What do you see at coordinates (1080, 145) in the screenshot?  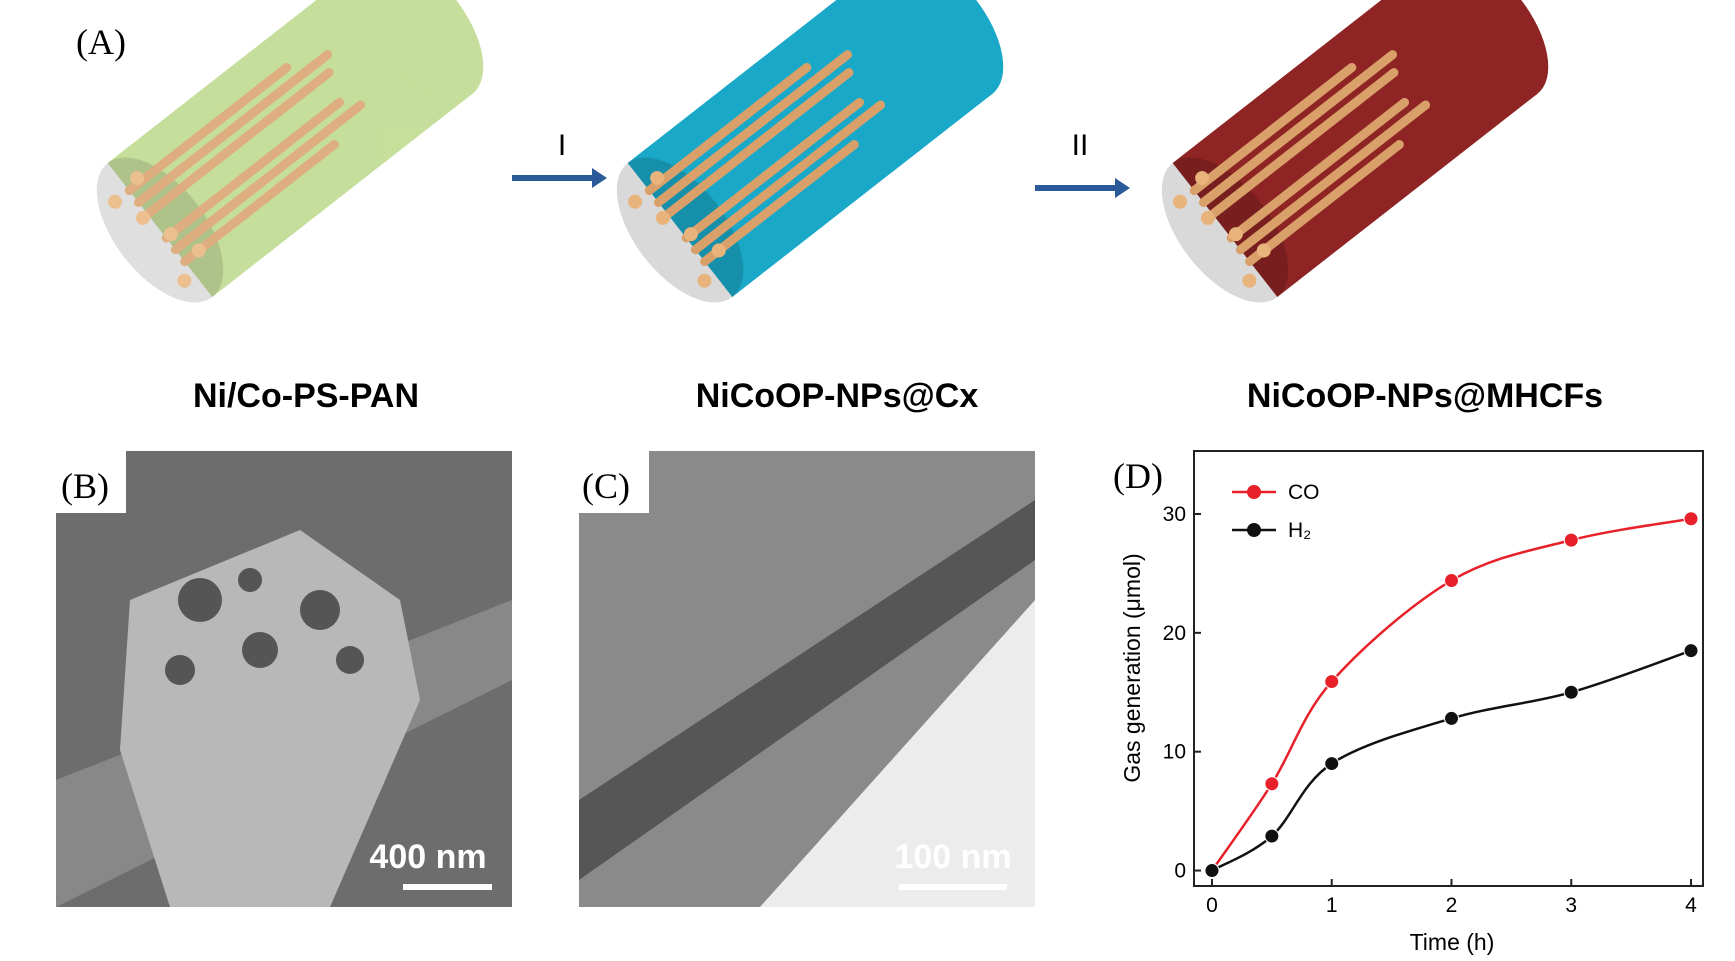 I see `step-label: II` at bounding box center [1080, 145].